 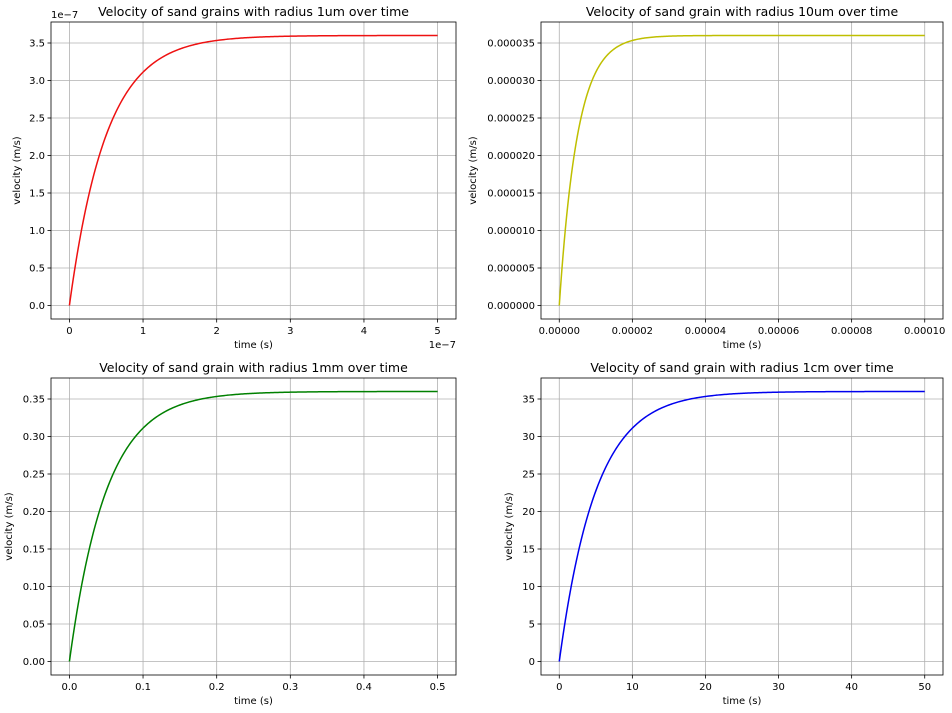 I want to click on x-tick-label: 3, so click(x=290, y=331).